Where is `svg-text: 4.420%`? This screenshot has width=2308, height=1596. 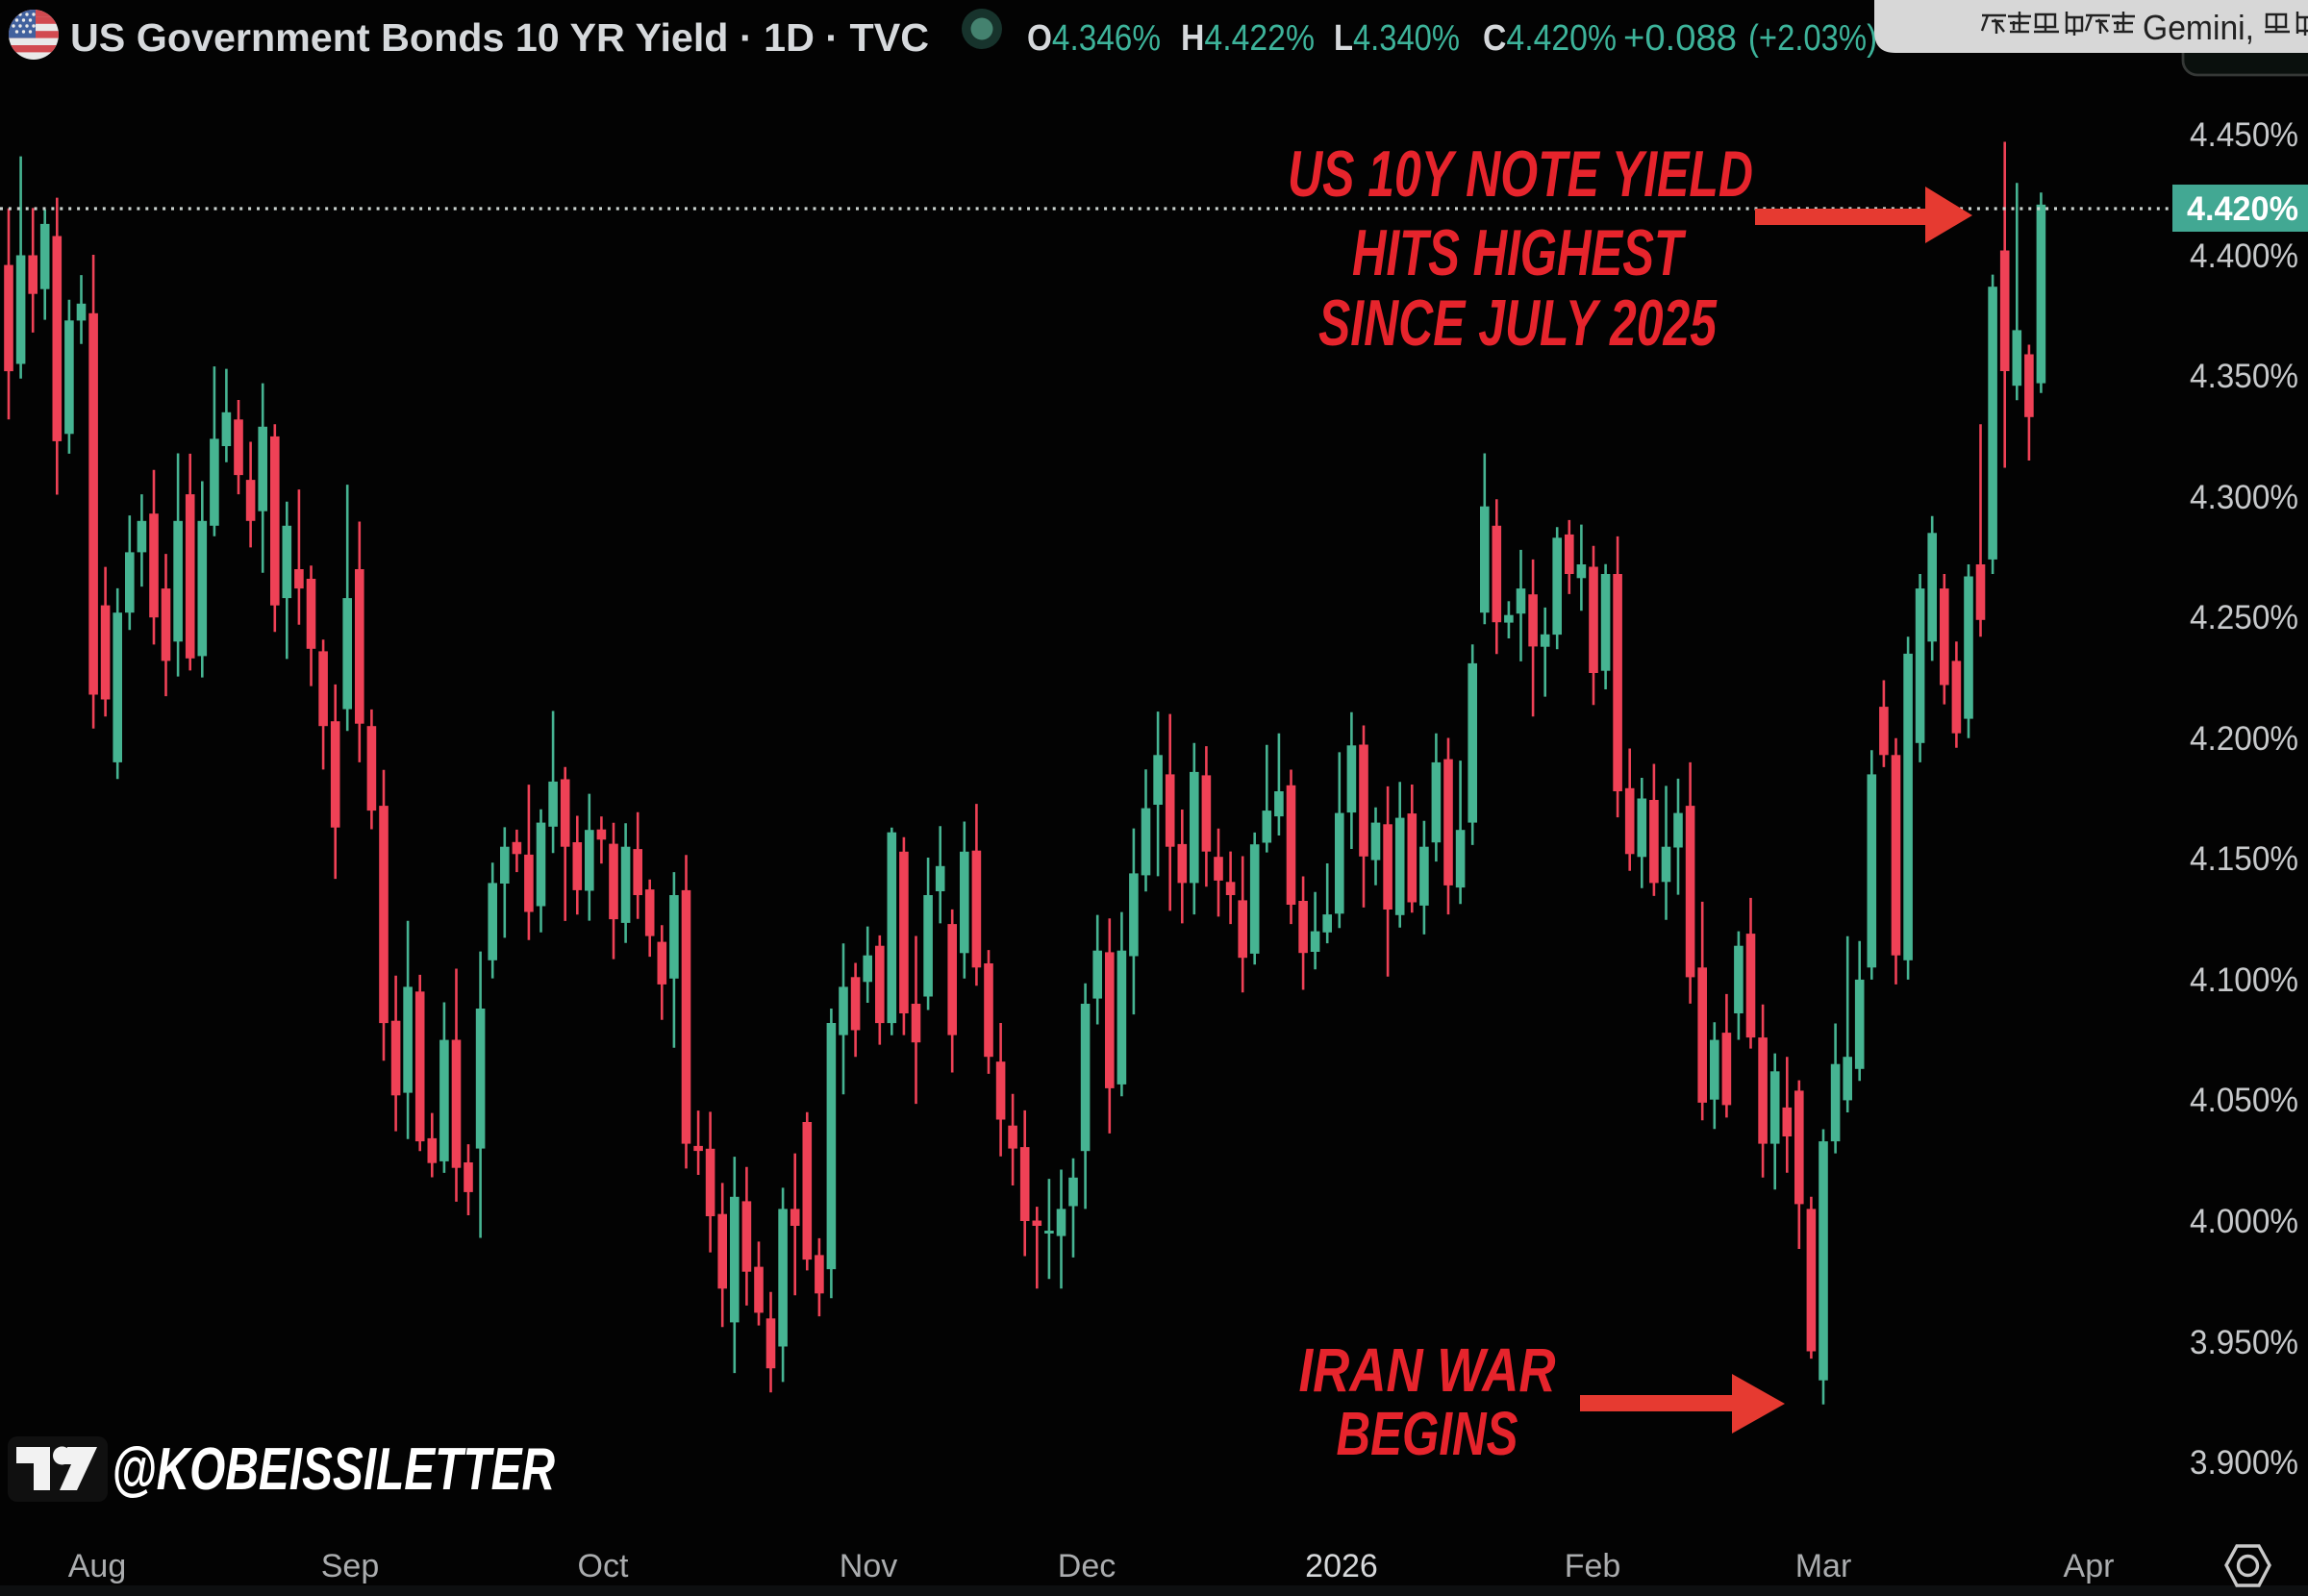
svg-text: 4.420% is located at coordinates (2243, 209).